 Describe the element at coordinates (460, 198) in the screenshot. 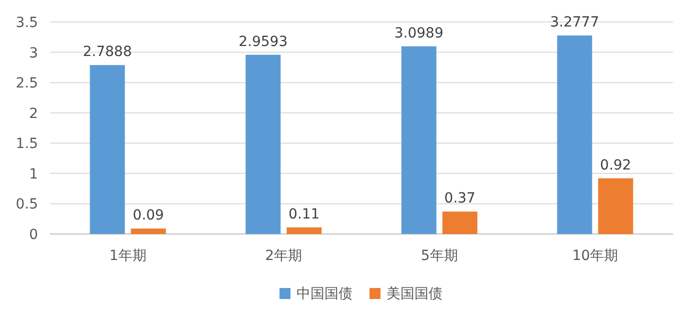

I see `data-label: 0.37` at that location.